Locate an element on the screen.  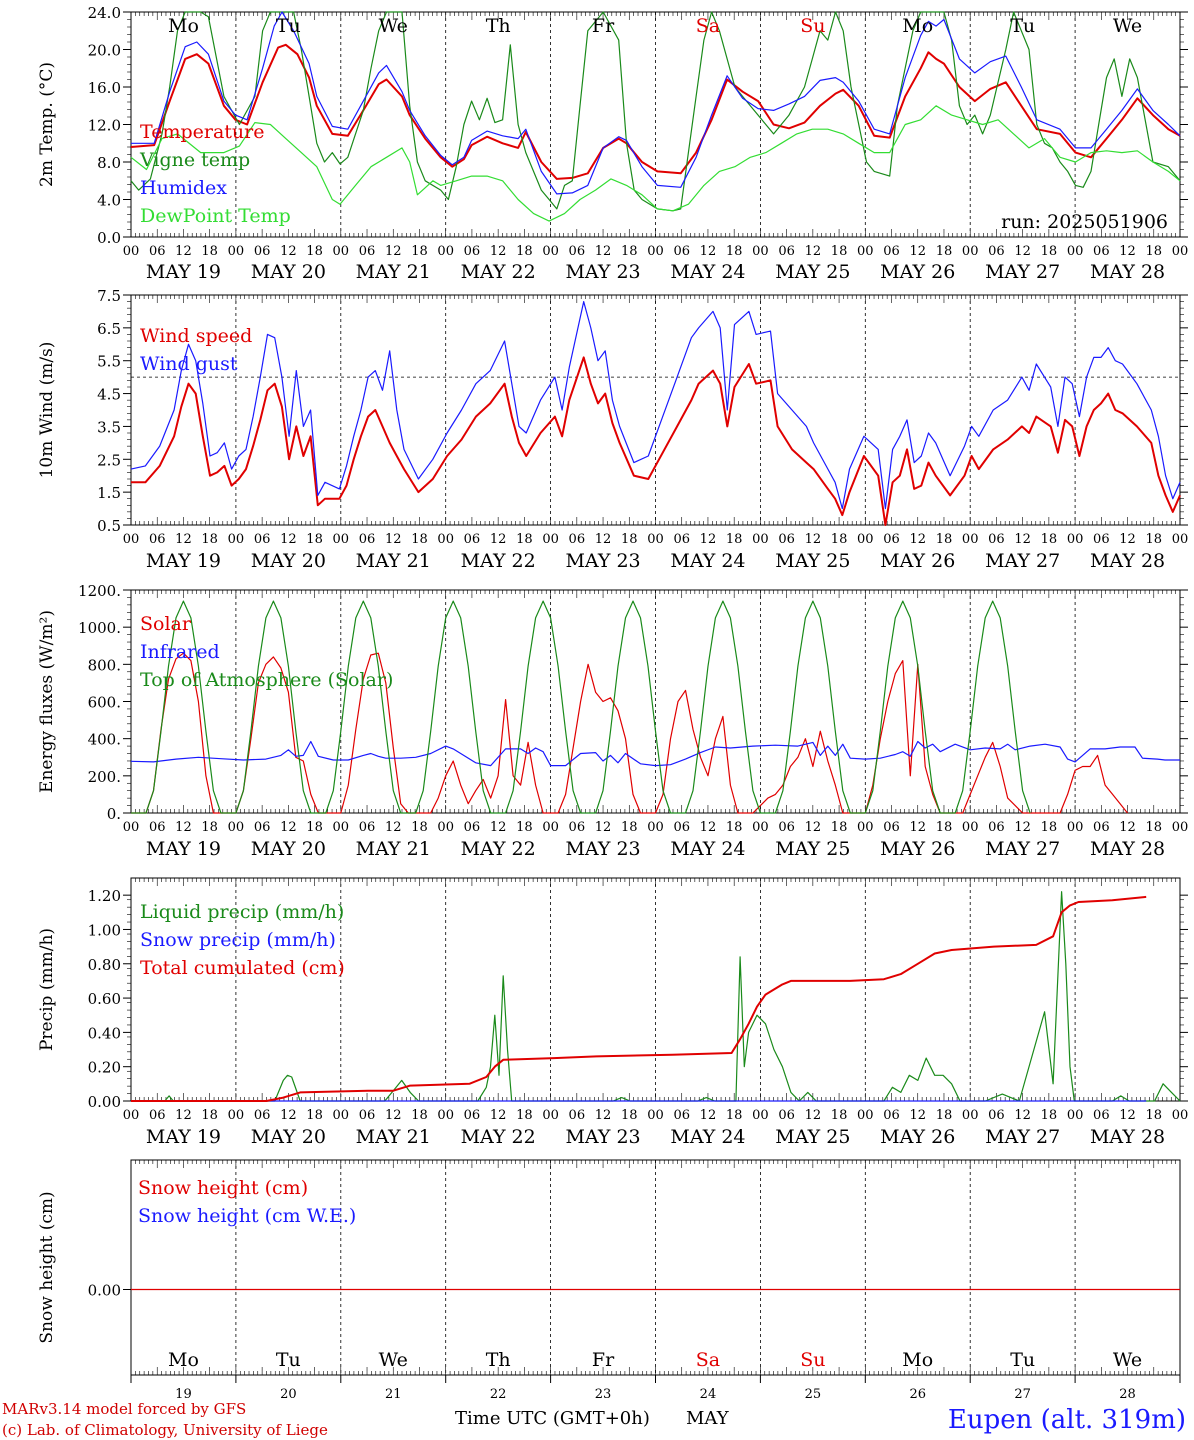
date-label: MAY 26 is located at coordinates (917, 561).